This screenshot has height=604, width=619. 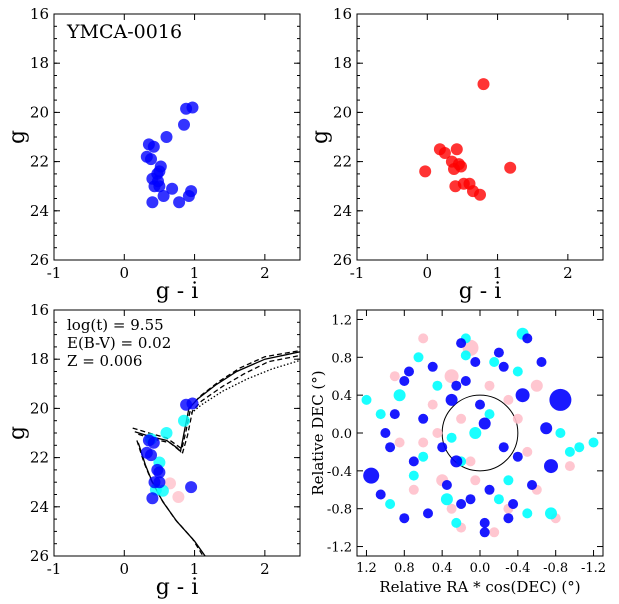 I want to click on y-tick-label: 0.0, so click(x=341, y=434).